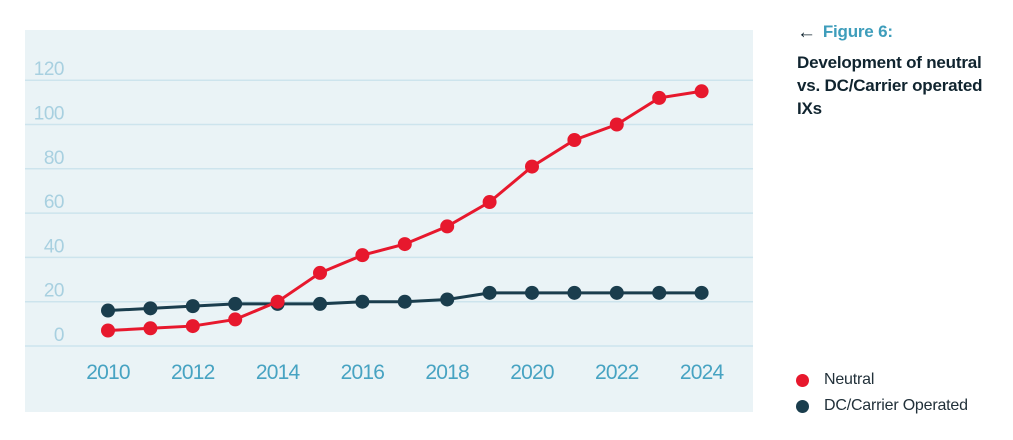 The width and height of the screenshot is (1013, 440). Describe the element at coordinates (363, 372) in the screenshot. I see `x-axis-tick-label: 2016` at that location.